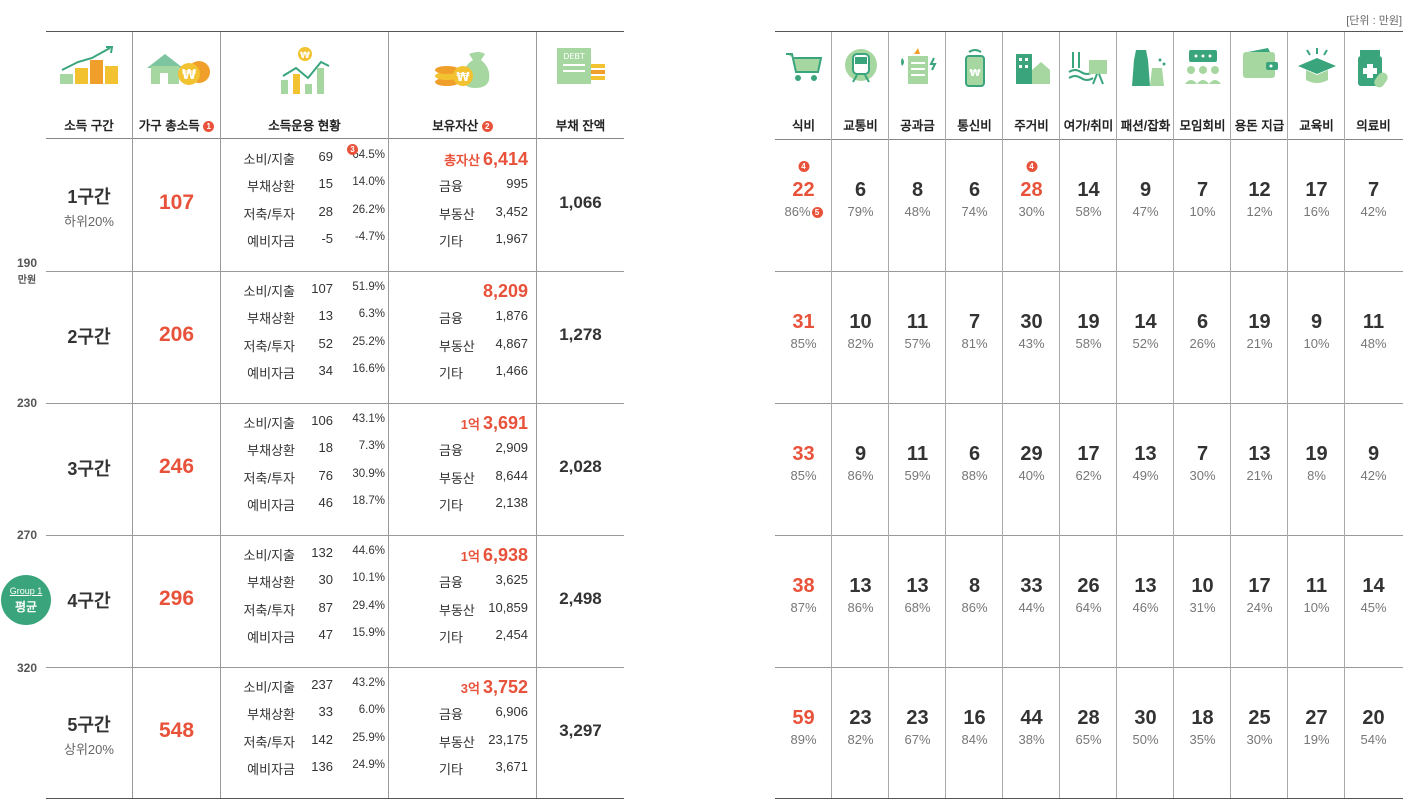 The image size is (1408, 803). Describe the element at coordinates (1259, 211) in the screenshot. I see `expense-percent: 12%` at that location.